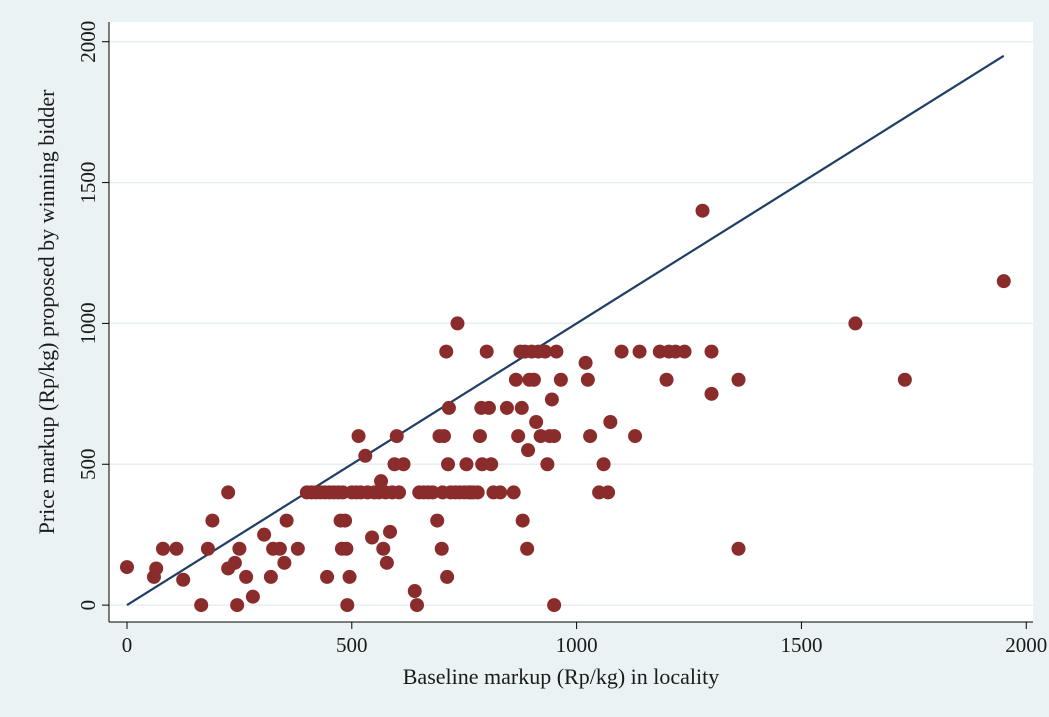 The image size is (1049, 717). I want to click on y-tick-label: 1000, so click(88, 323).